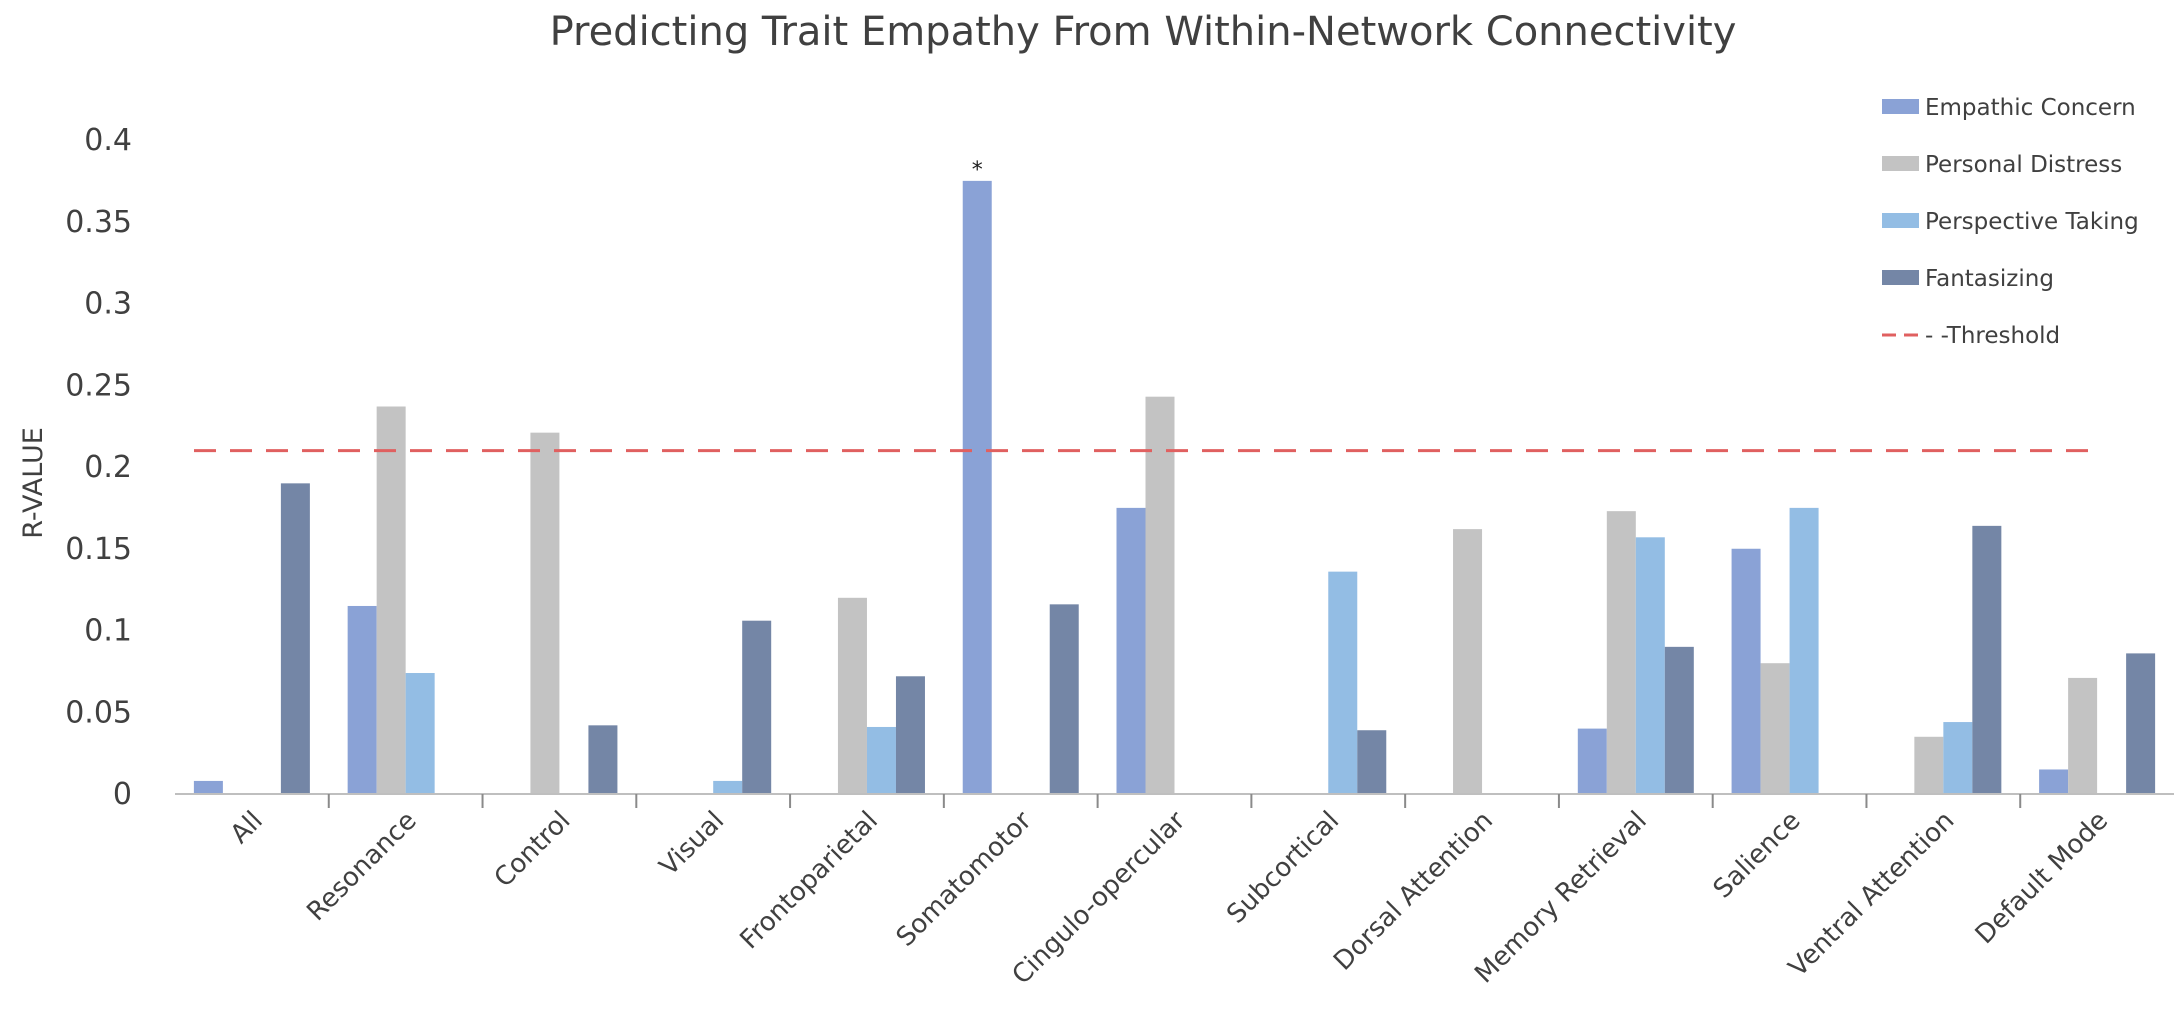 The height and width of the screenshot is (1018, 2174). Describe the element at coordinates (808, 880) in the screenshot. I see `x-tick-label-frontoparietal: Frontoparietal` at that location.